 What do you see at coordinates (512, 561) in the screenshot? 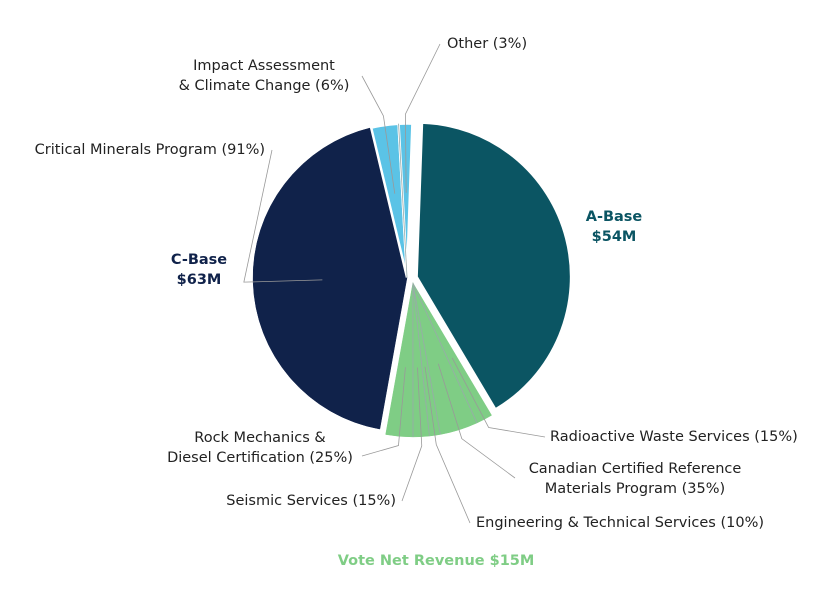
I see `slice-value-label: $15M` at bounding box center [512, 561].